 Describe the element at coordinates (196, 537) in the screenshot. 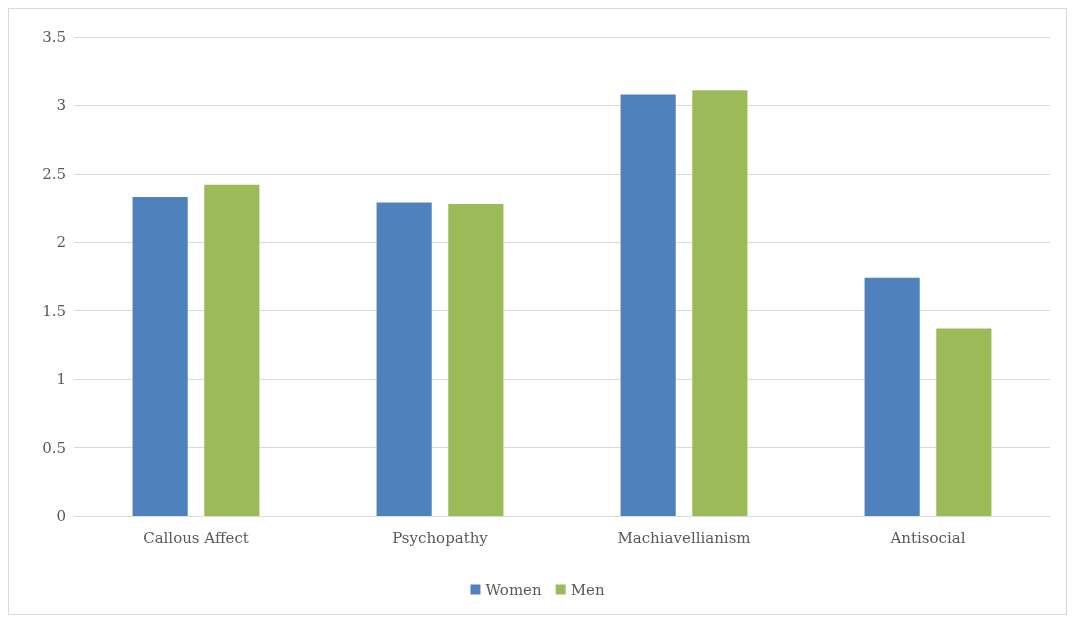

I see `x-tick-label: Callous Affect` at that location.